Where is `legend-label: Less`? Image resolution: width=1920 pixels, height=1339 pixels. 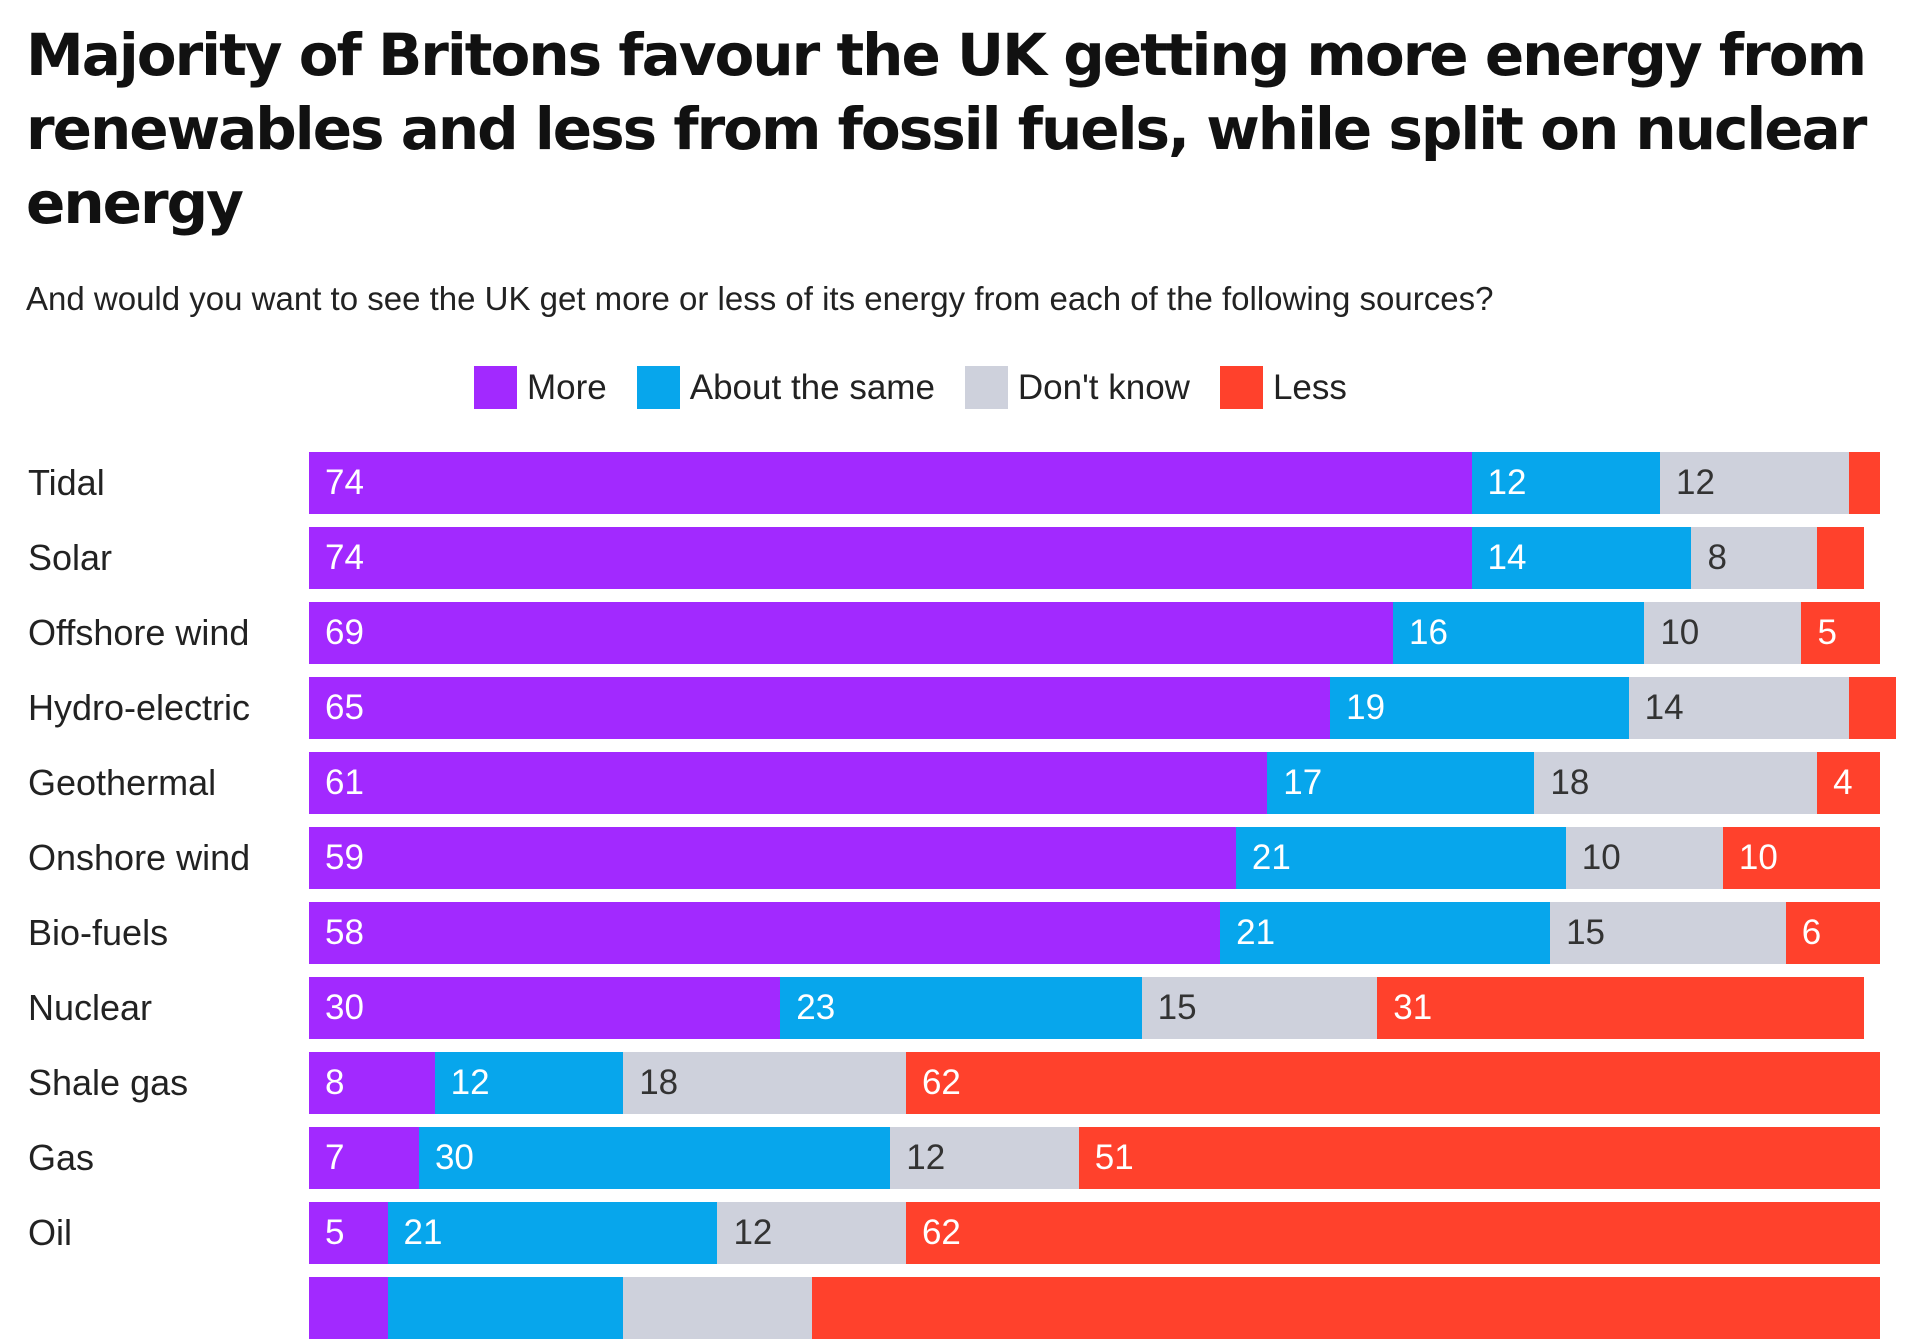
legend-label: Less is located at coordinates (1309, 387).